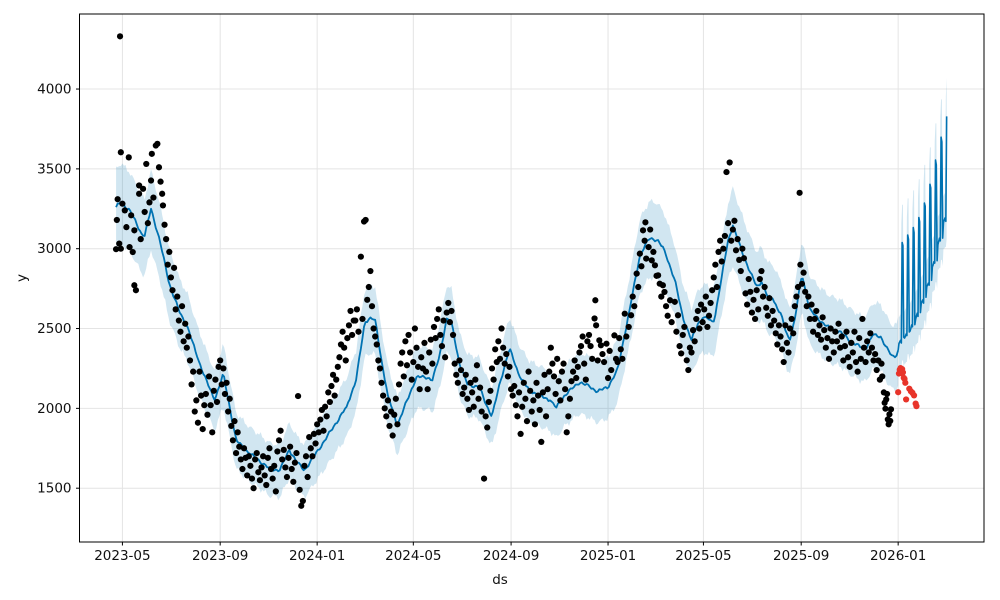 The width and height of the screenshot is (1000, 600). Describe the element at coordinates (22, 278) in the screenshot. I see `y-axis-label: y` at that location.